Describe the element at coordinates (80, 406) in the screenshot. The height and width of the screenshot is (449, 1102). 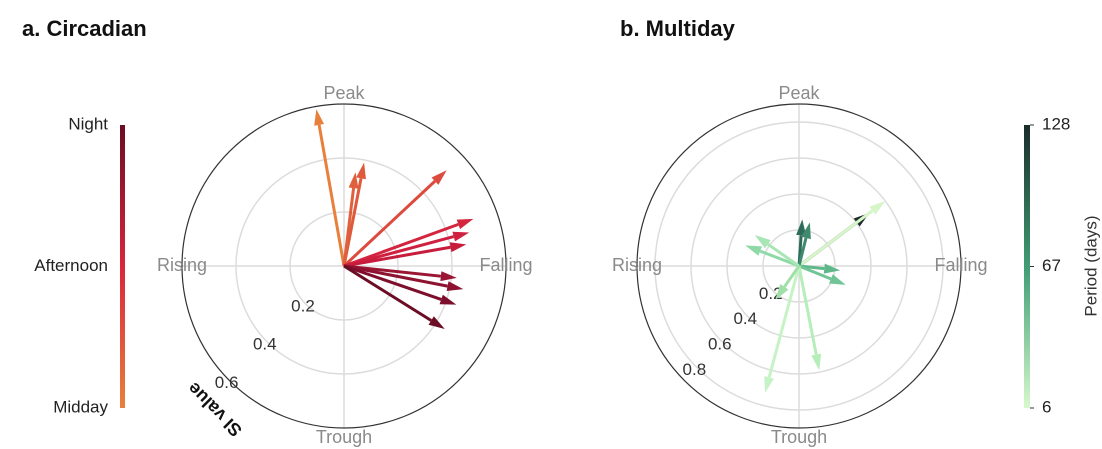
I see `colorbar-label: Midday` at that location.